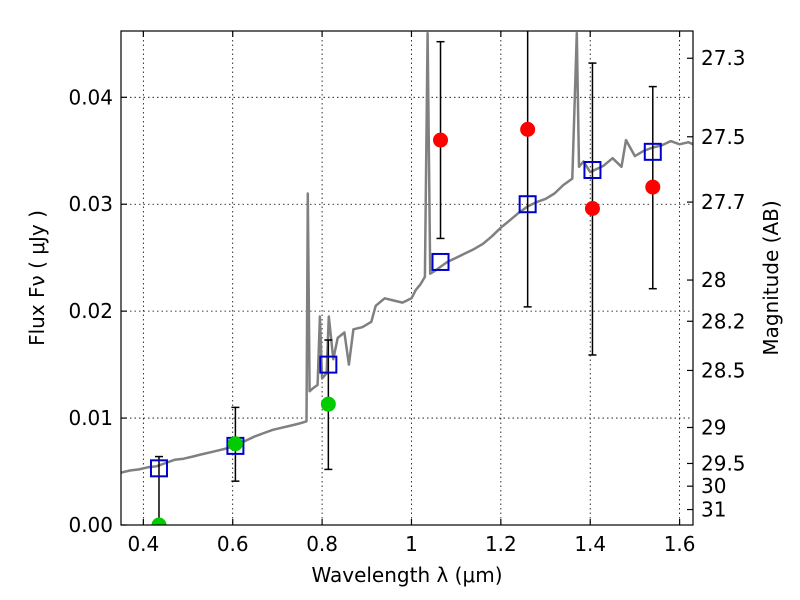  I want to click on x-tick-label: 0.8, so click(322, 544).